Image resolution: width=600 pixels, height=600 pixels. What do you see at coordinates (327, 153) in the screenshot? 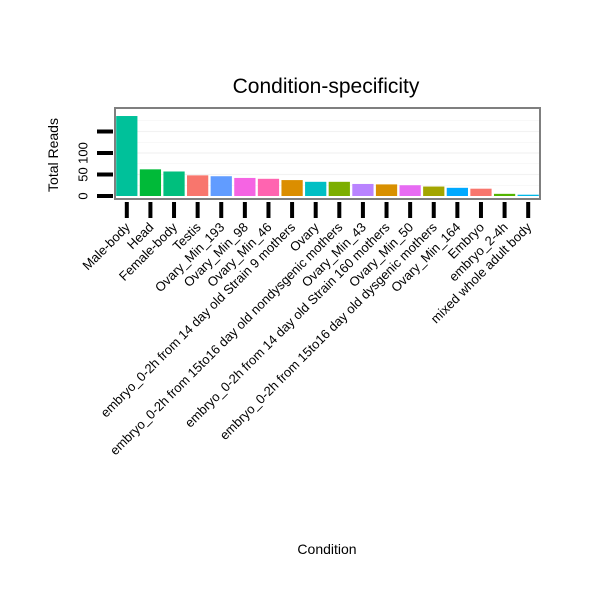
I see `panel-border` at bounding box center [327, 153].